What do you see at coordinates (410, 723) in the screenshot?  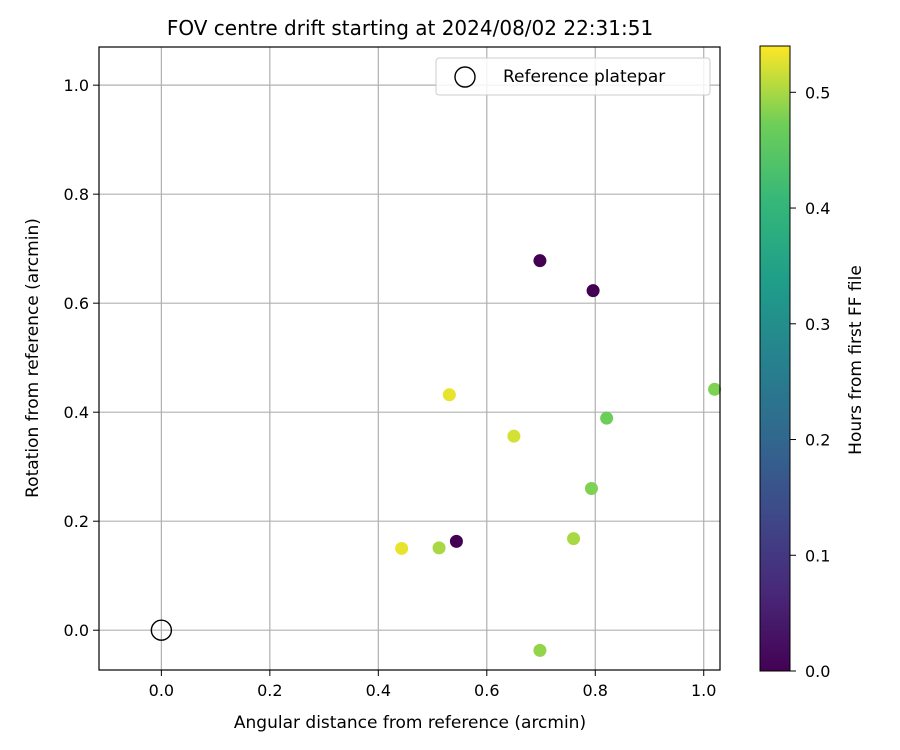 I see `x-axis-label: Angular distance from reference (arcmin)` at bounding box center [410, 723].